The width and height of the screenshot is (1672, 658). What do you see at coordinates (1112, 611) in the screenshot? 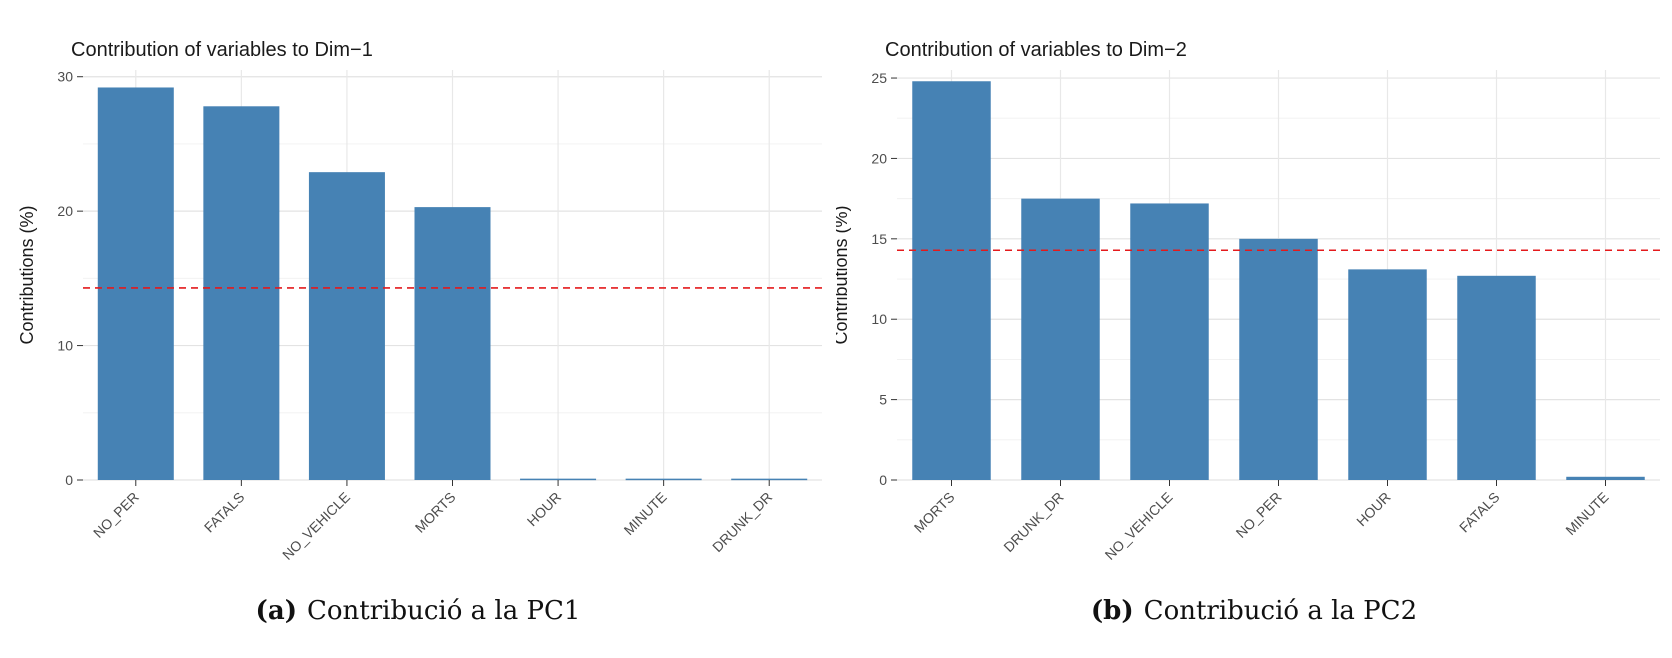
I see `caption-label: (b)` at bounding box center [1112, 611].